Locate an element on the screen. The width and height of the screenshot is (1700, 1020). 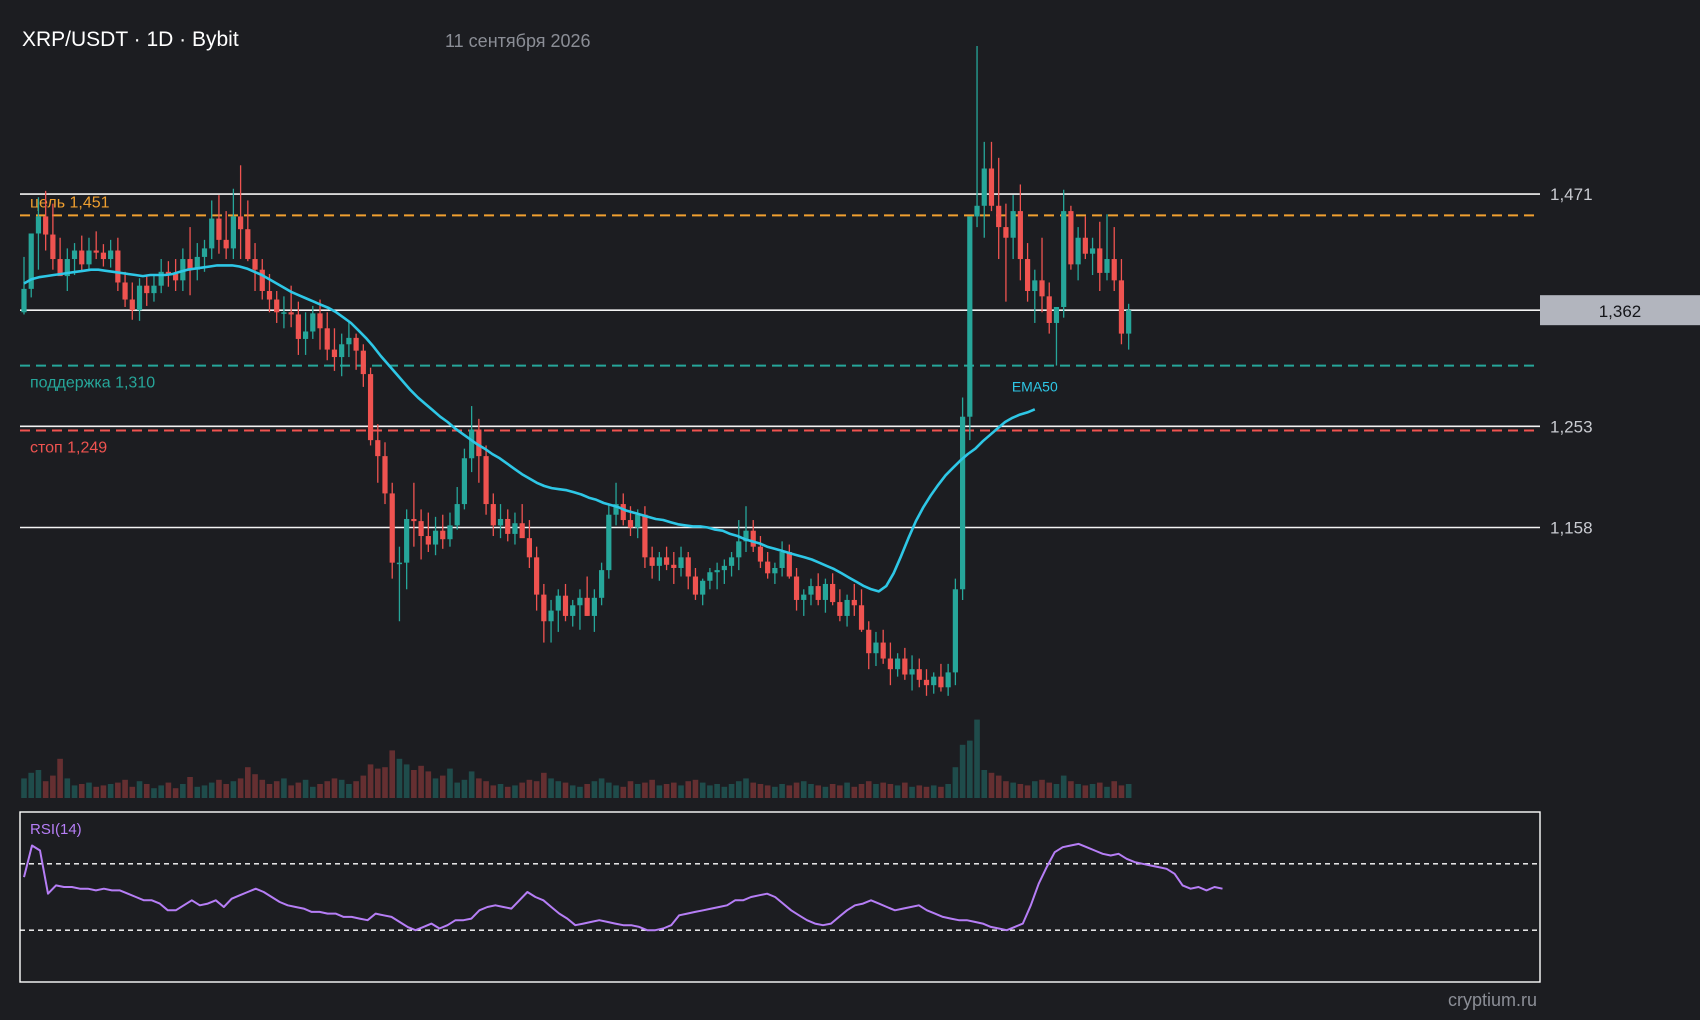
volume-bars is located at coordinates (576, 758).